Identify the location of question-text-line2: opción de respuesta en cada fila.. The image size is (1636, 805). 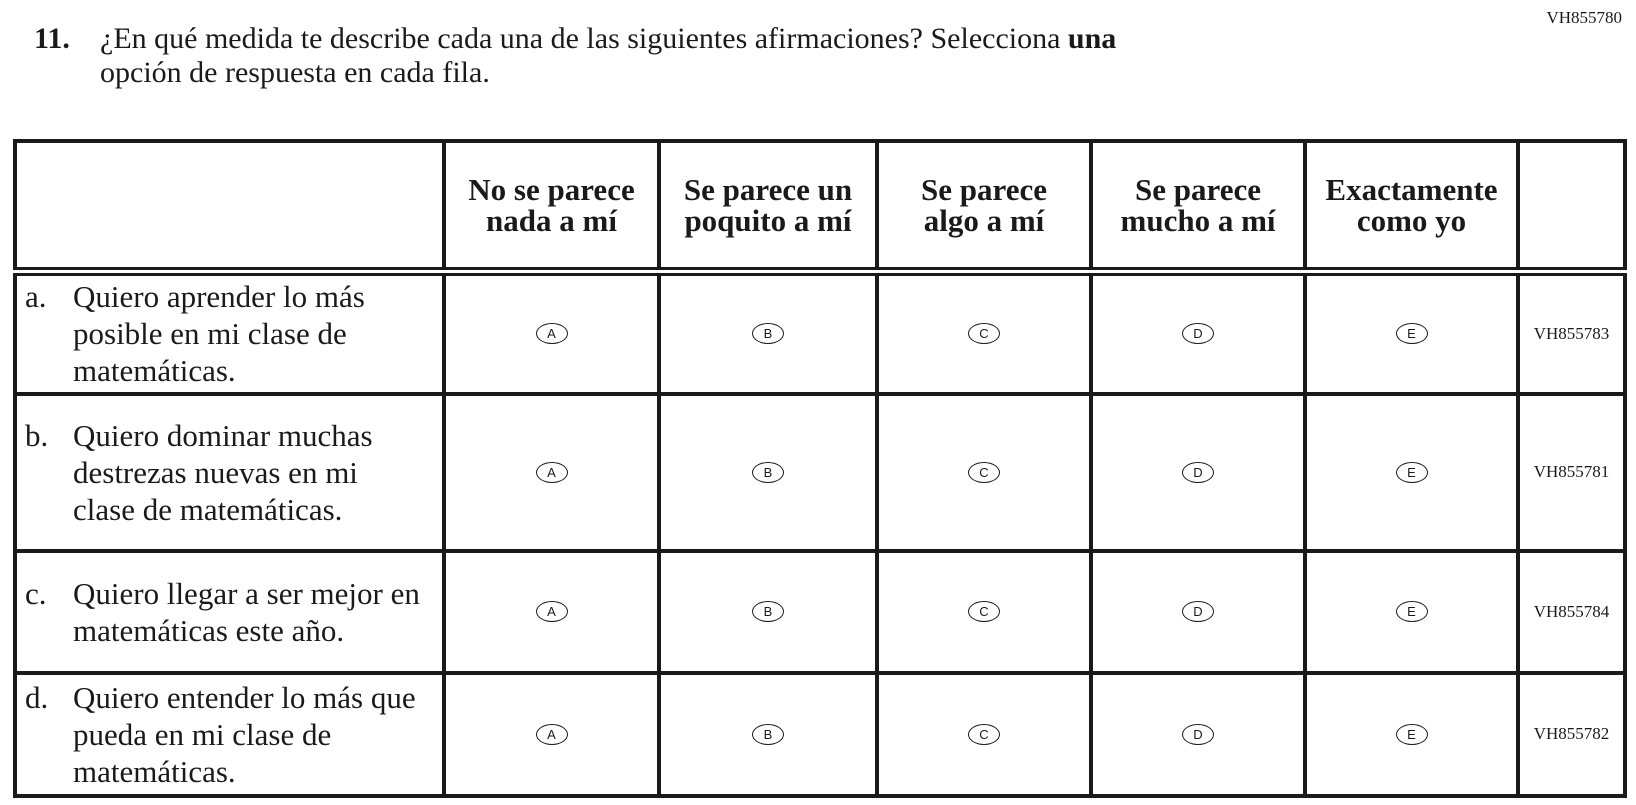
(295, 72).